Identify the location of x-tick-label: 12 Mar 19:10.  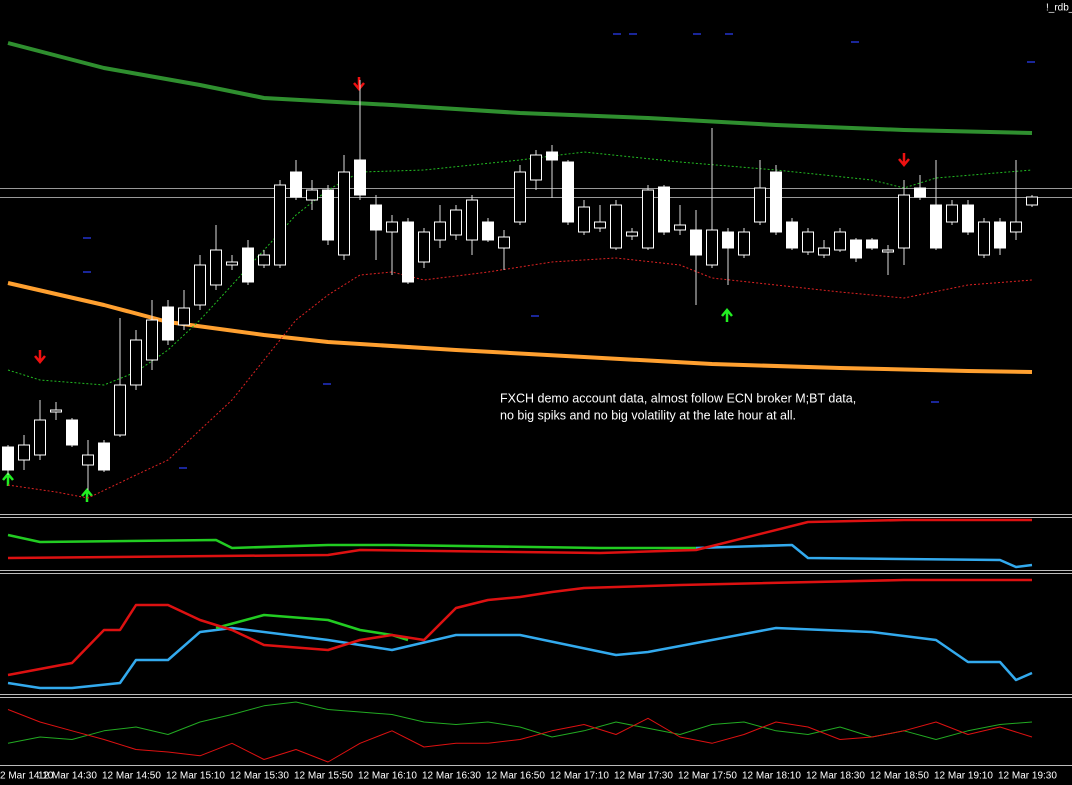
(963, 776).